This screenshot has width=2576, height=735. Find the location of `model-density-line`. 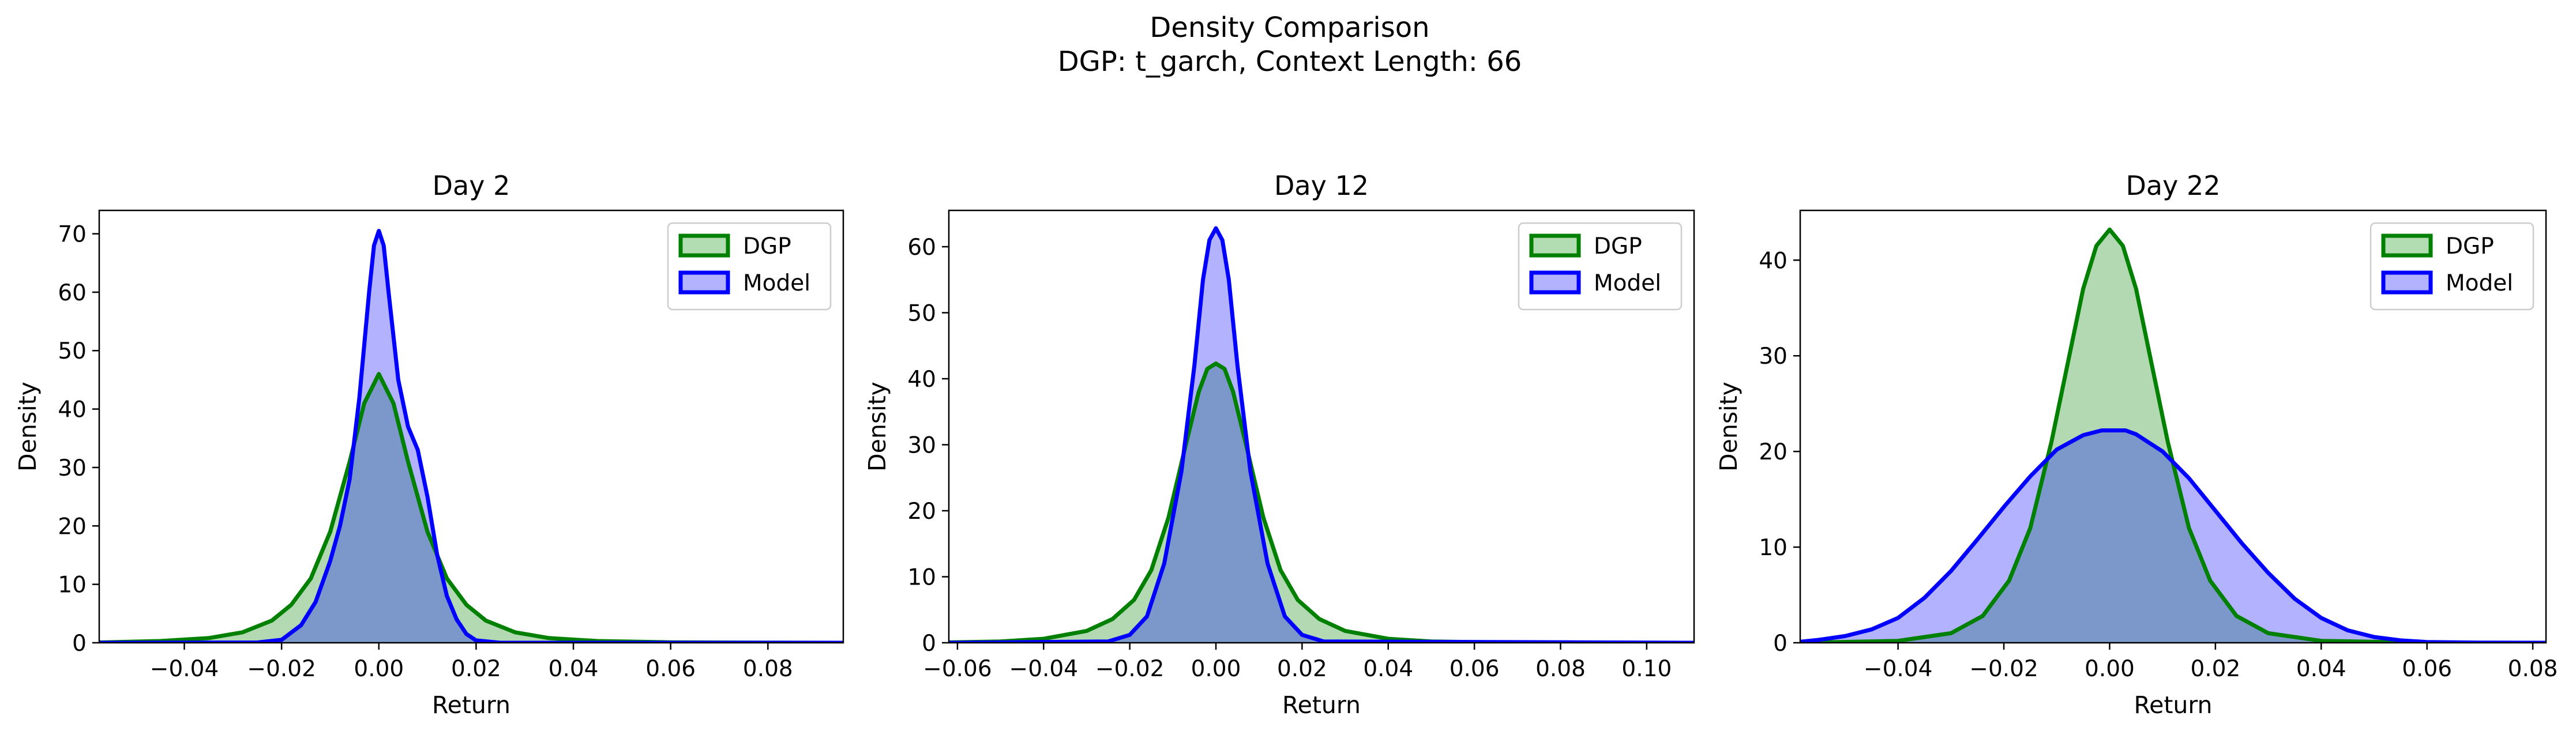

model-density-line is located at coordinates (2173, 535).